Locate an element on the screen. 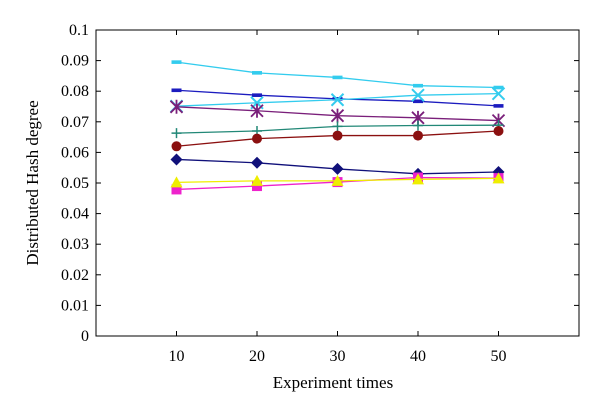 The width and height of the screenshot is (600, 414). x-tick-label: 10 is located at coordinates (177, 356).